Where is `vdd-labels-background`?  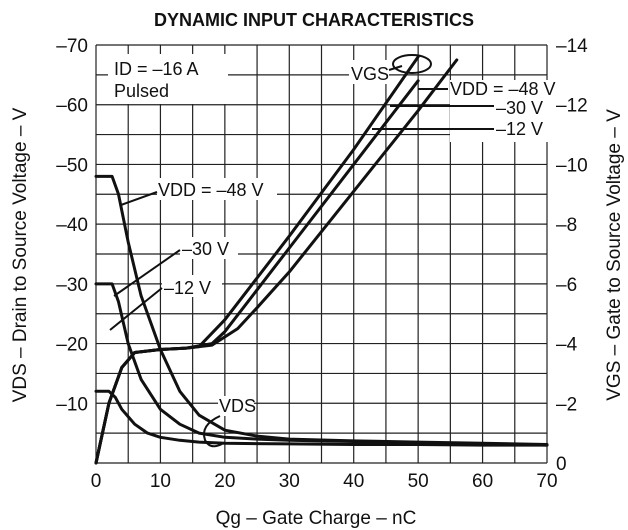
vdd-labels-background is located at coordinates (499, 111).